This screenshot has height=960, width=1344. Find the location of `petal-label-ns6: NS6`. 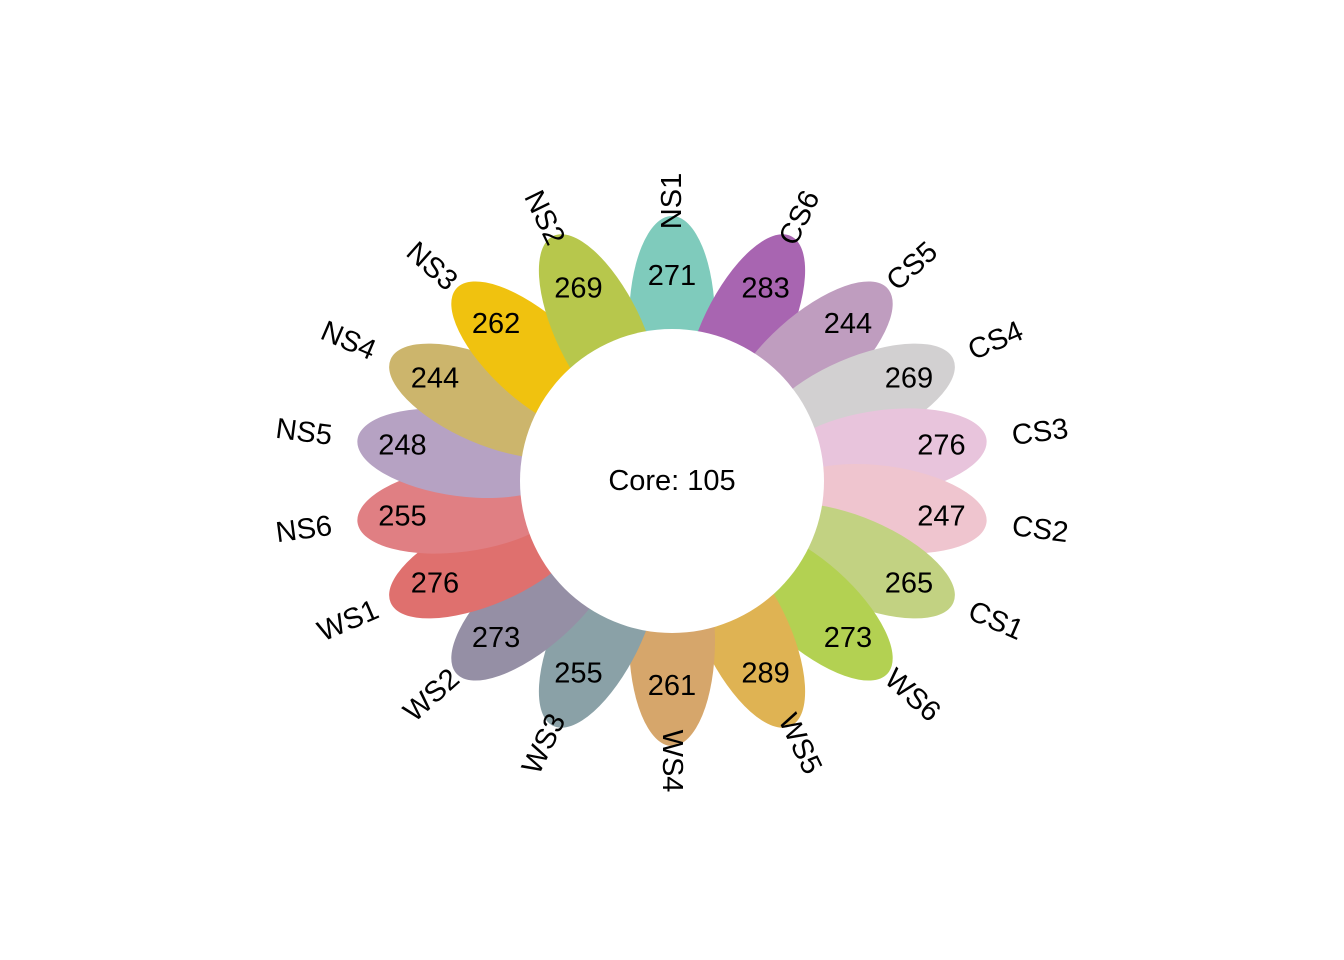

petal-label-ns6: NS6 is located at coordinates (304, 529).